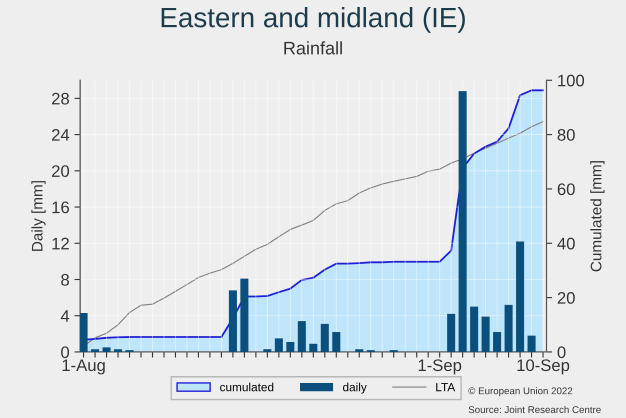 The width and height of the screenshot is (626, 418). Describe the element at coordinates (313, 20) in the screenshot. I see `chart-title: Eastern and midland (IE)` at that location.